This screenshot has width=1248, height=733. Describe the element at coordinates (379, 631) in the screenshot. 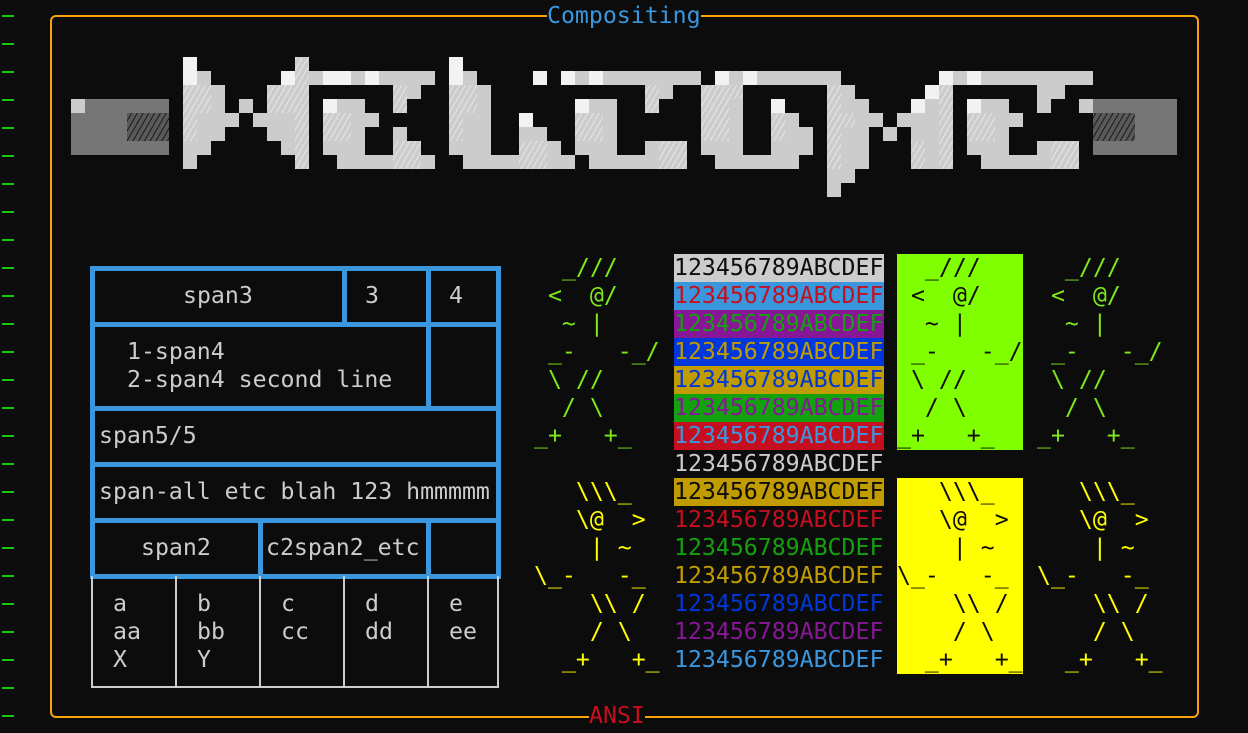

I see `table-cell: dd` at that location.